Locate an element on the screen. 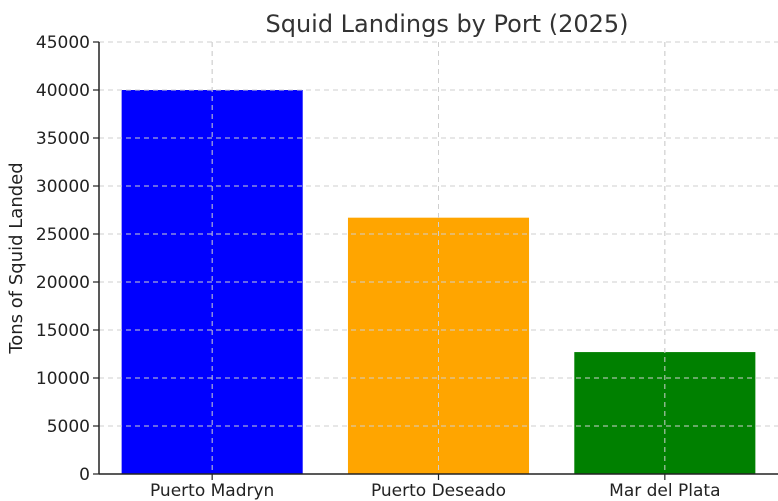 The width and height of the screenshot is (778, 501). x-tick-label: Puerto Madryn is located at coordinates (212, 491).